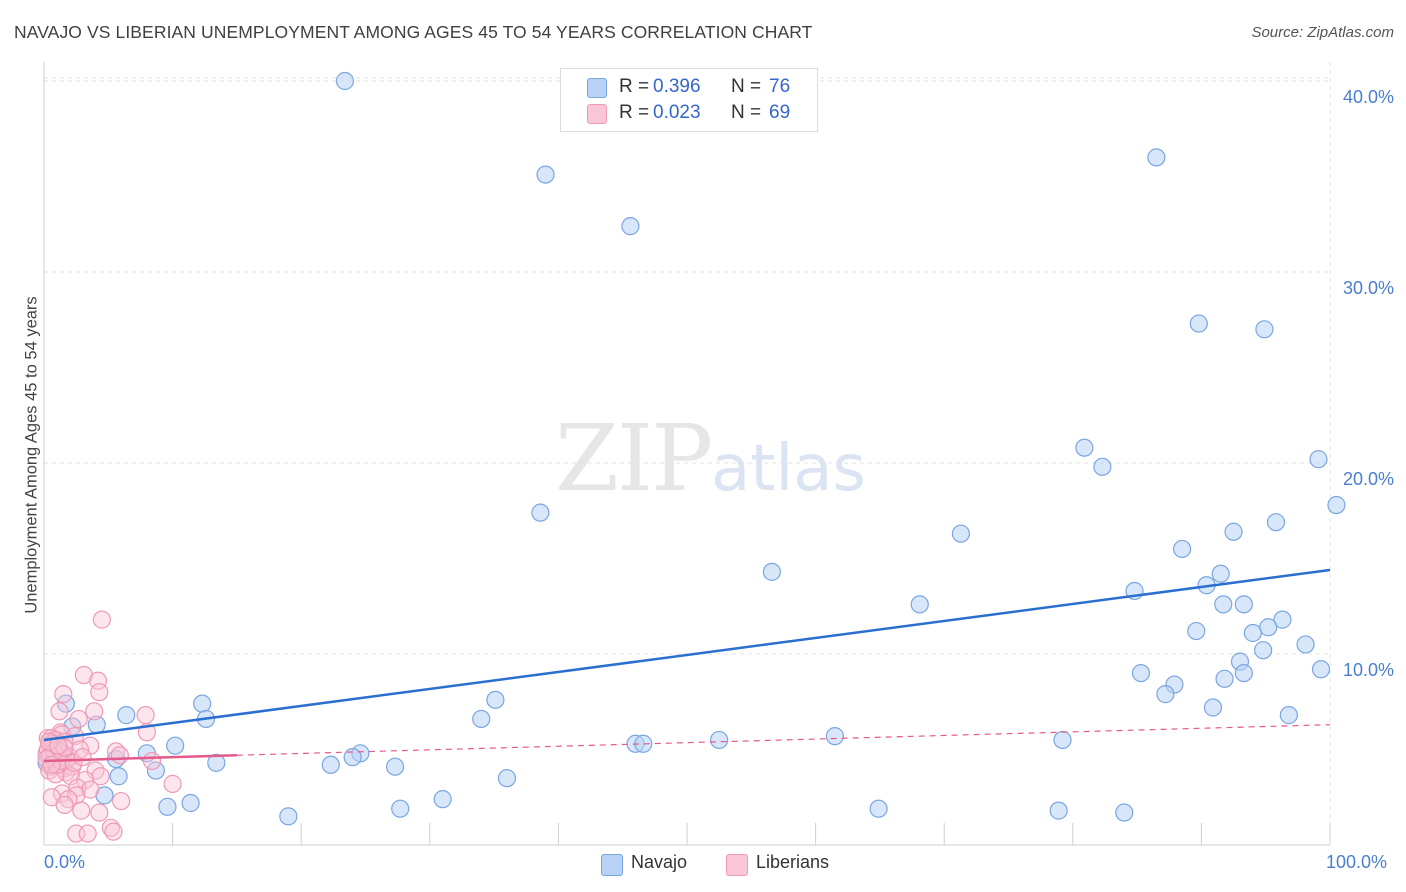 The height and width of the screenshot is (892, 1406). What do you see at coordinates (140, 758) in the screenshot?
I see `liberian-trend-line` at bounding box center [140, 758].